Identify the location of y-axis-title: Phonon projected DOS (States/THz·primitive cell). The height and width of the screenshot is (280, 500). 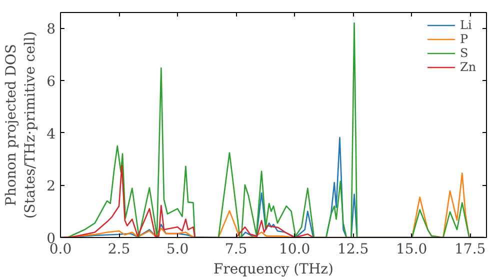
(21, 125).